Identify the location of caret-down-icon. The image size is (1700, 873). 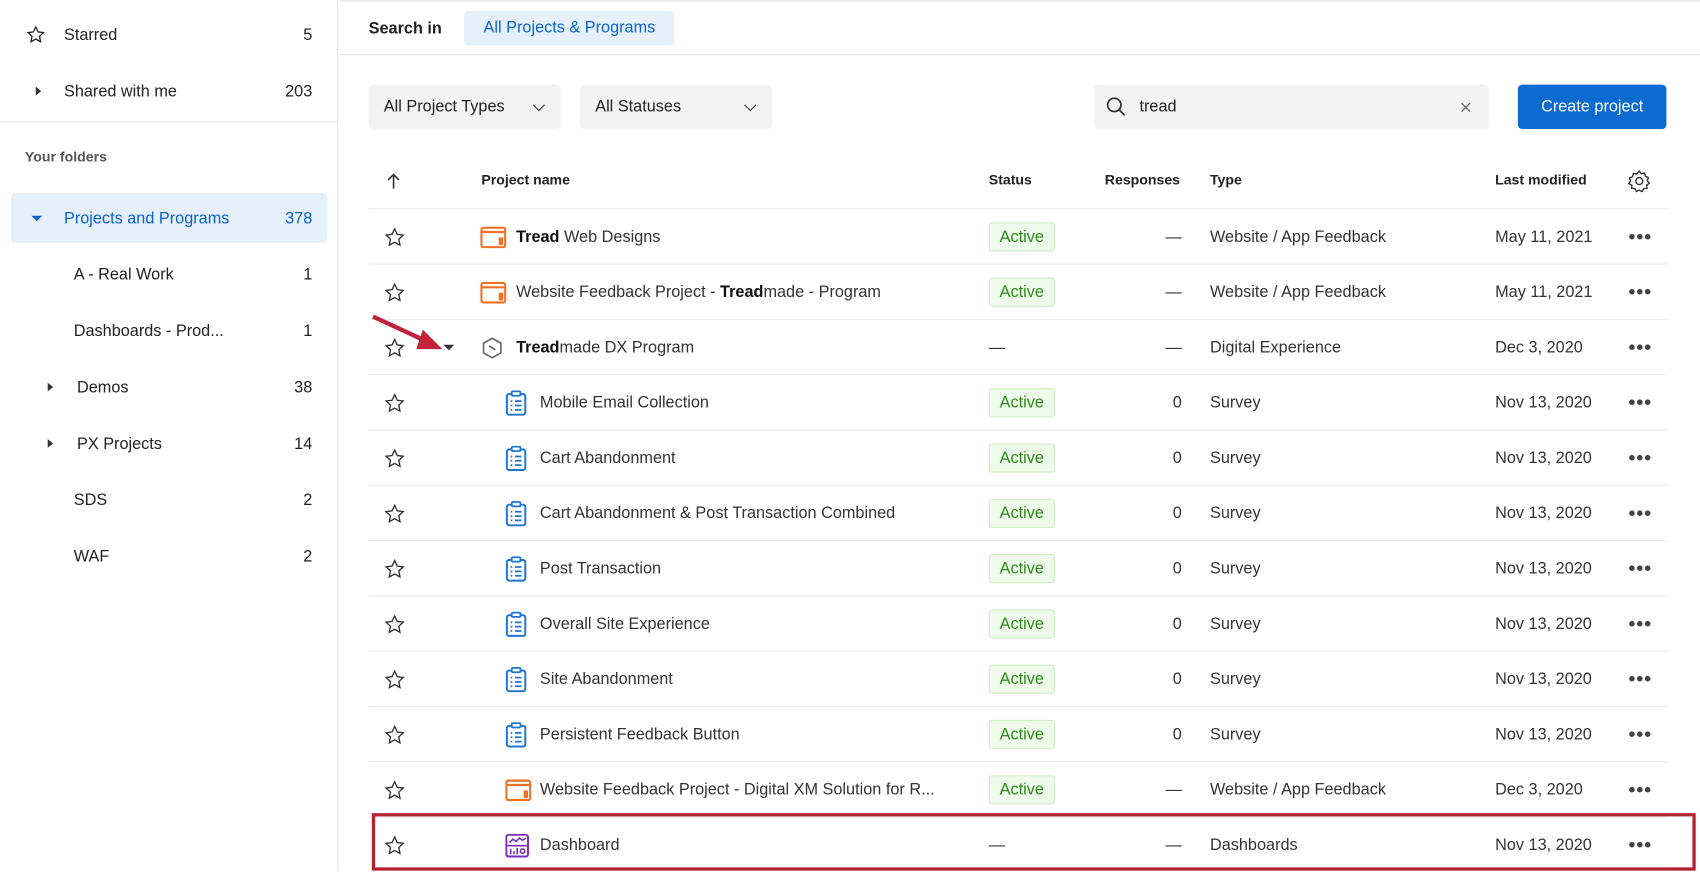
(37, 218).